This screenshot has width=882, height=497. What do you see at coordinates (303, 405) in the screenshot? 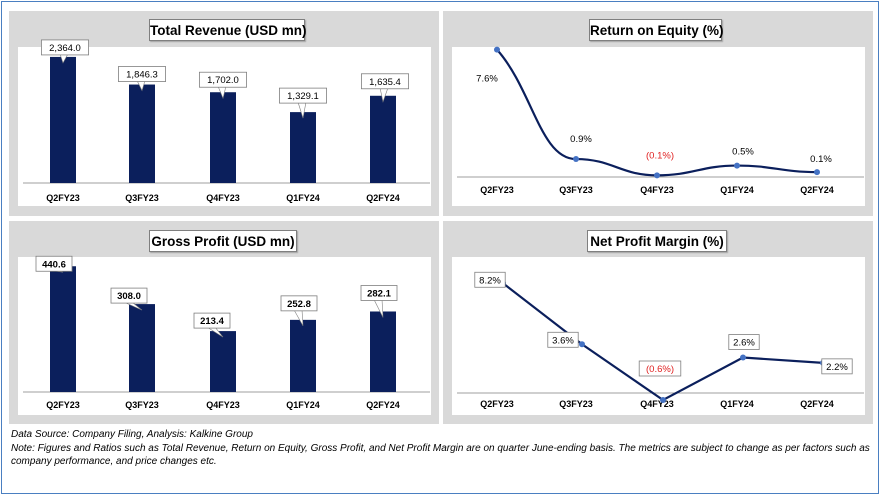
I see `gross-profit-x-tick-label: Q1FY24` at bounding box center [303, 405].